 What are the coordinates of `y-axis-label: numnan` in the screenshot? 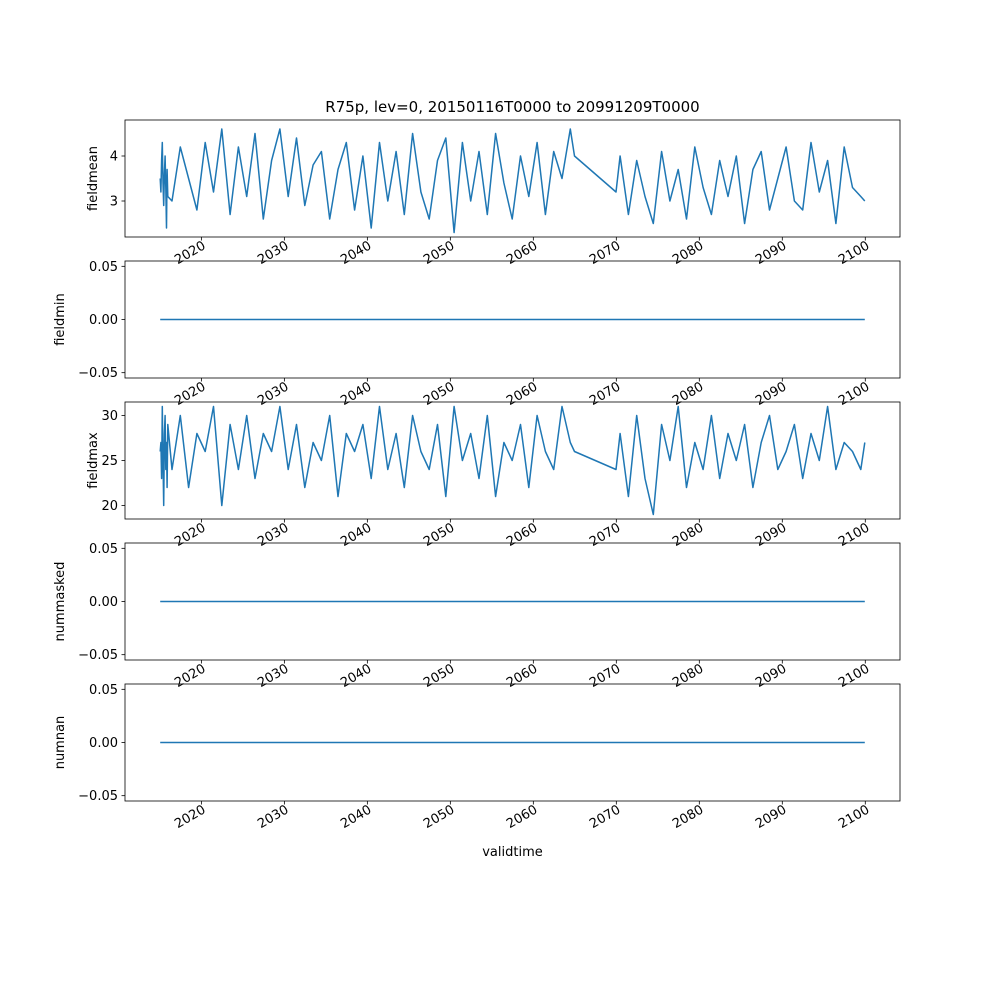 It's located at (60, 743).